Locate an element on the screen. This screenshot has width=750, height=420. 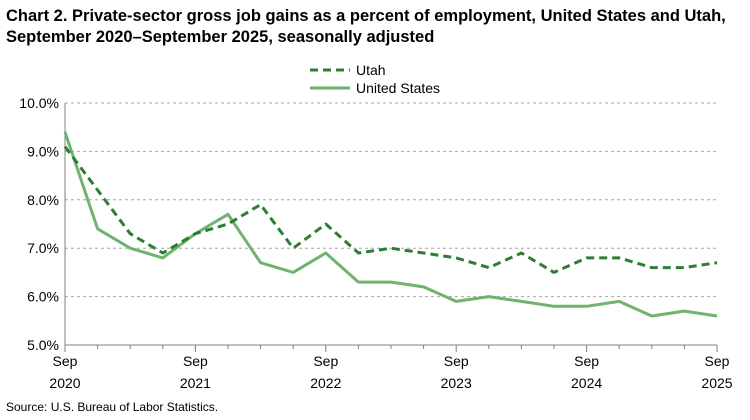
x-tick-label-year: 2021 is located at coordinates (195, 383).